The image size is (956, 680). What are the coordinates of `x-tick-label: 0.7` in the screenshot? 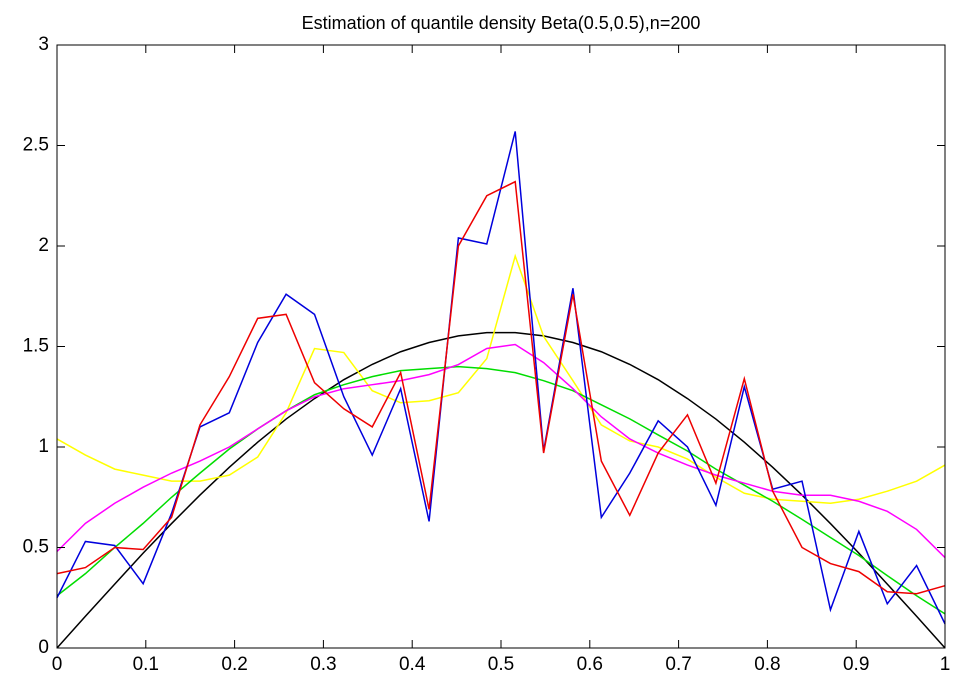 It's located at (678, 664).